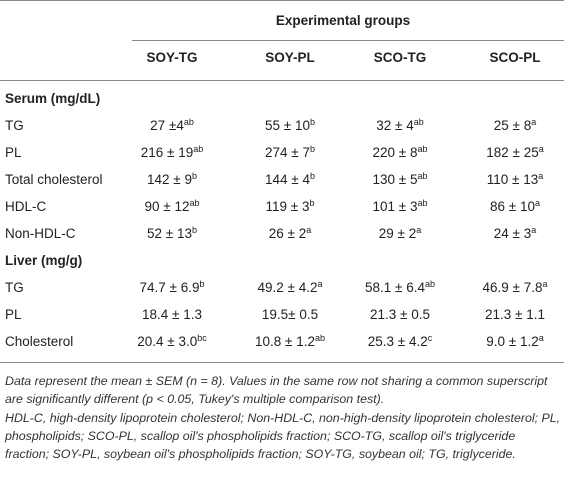 This screenshot has width=564, height=490. Describe the element at coordinates (512, 341) in the screenshot. I see `cell-value: 9.0 ± 1.2` at that location.